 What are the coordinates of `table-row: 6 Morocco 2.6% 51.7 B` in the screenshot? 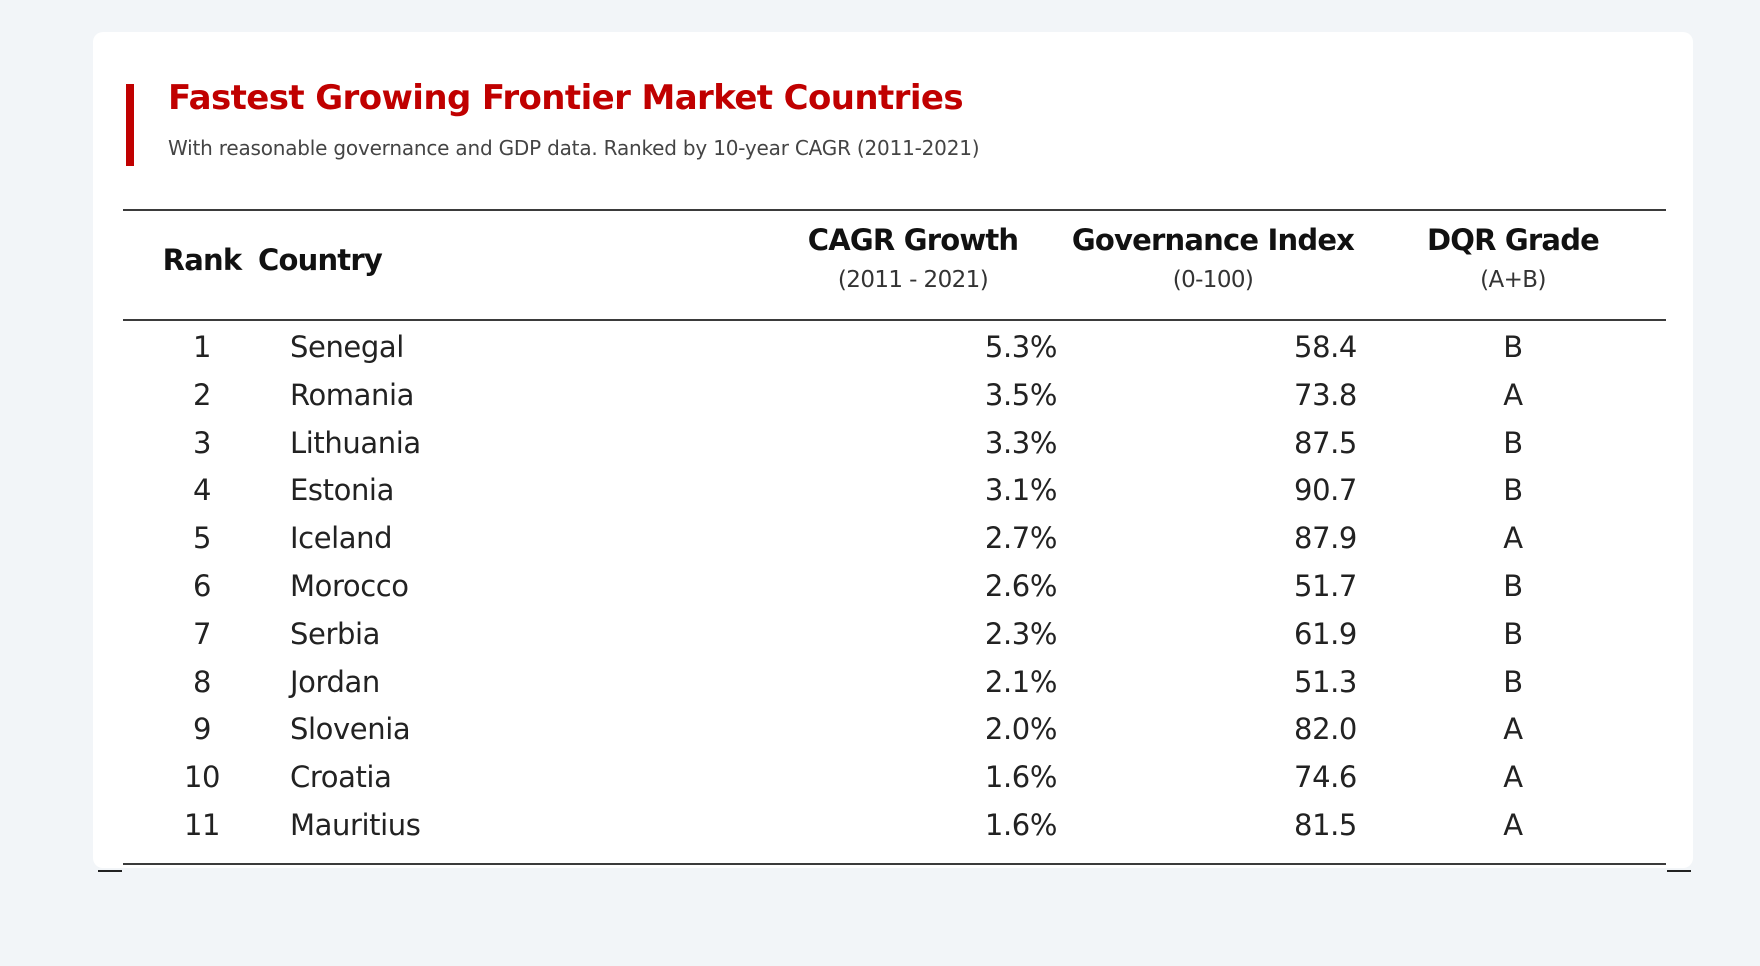 It's located at (894, 586).